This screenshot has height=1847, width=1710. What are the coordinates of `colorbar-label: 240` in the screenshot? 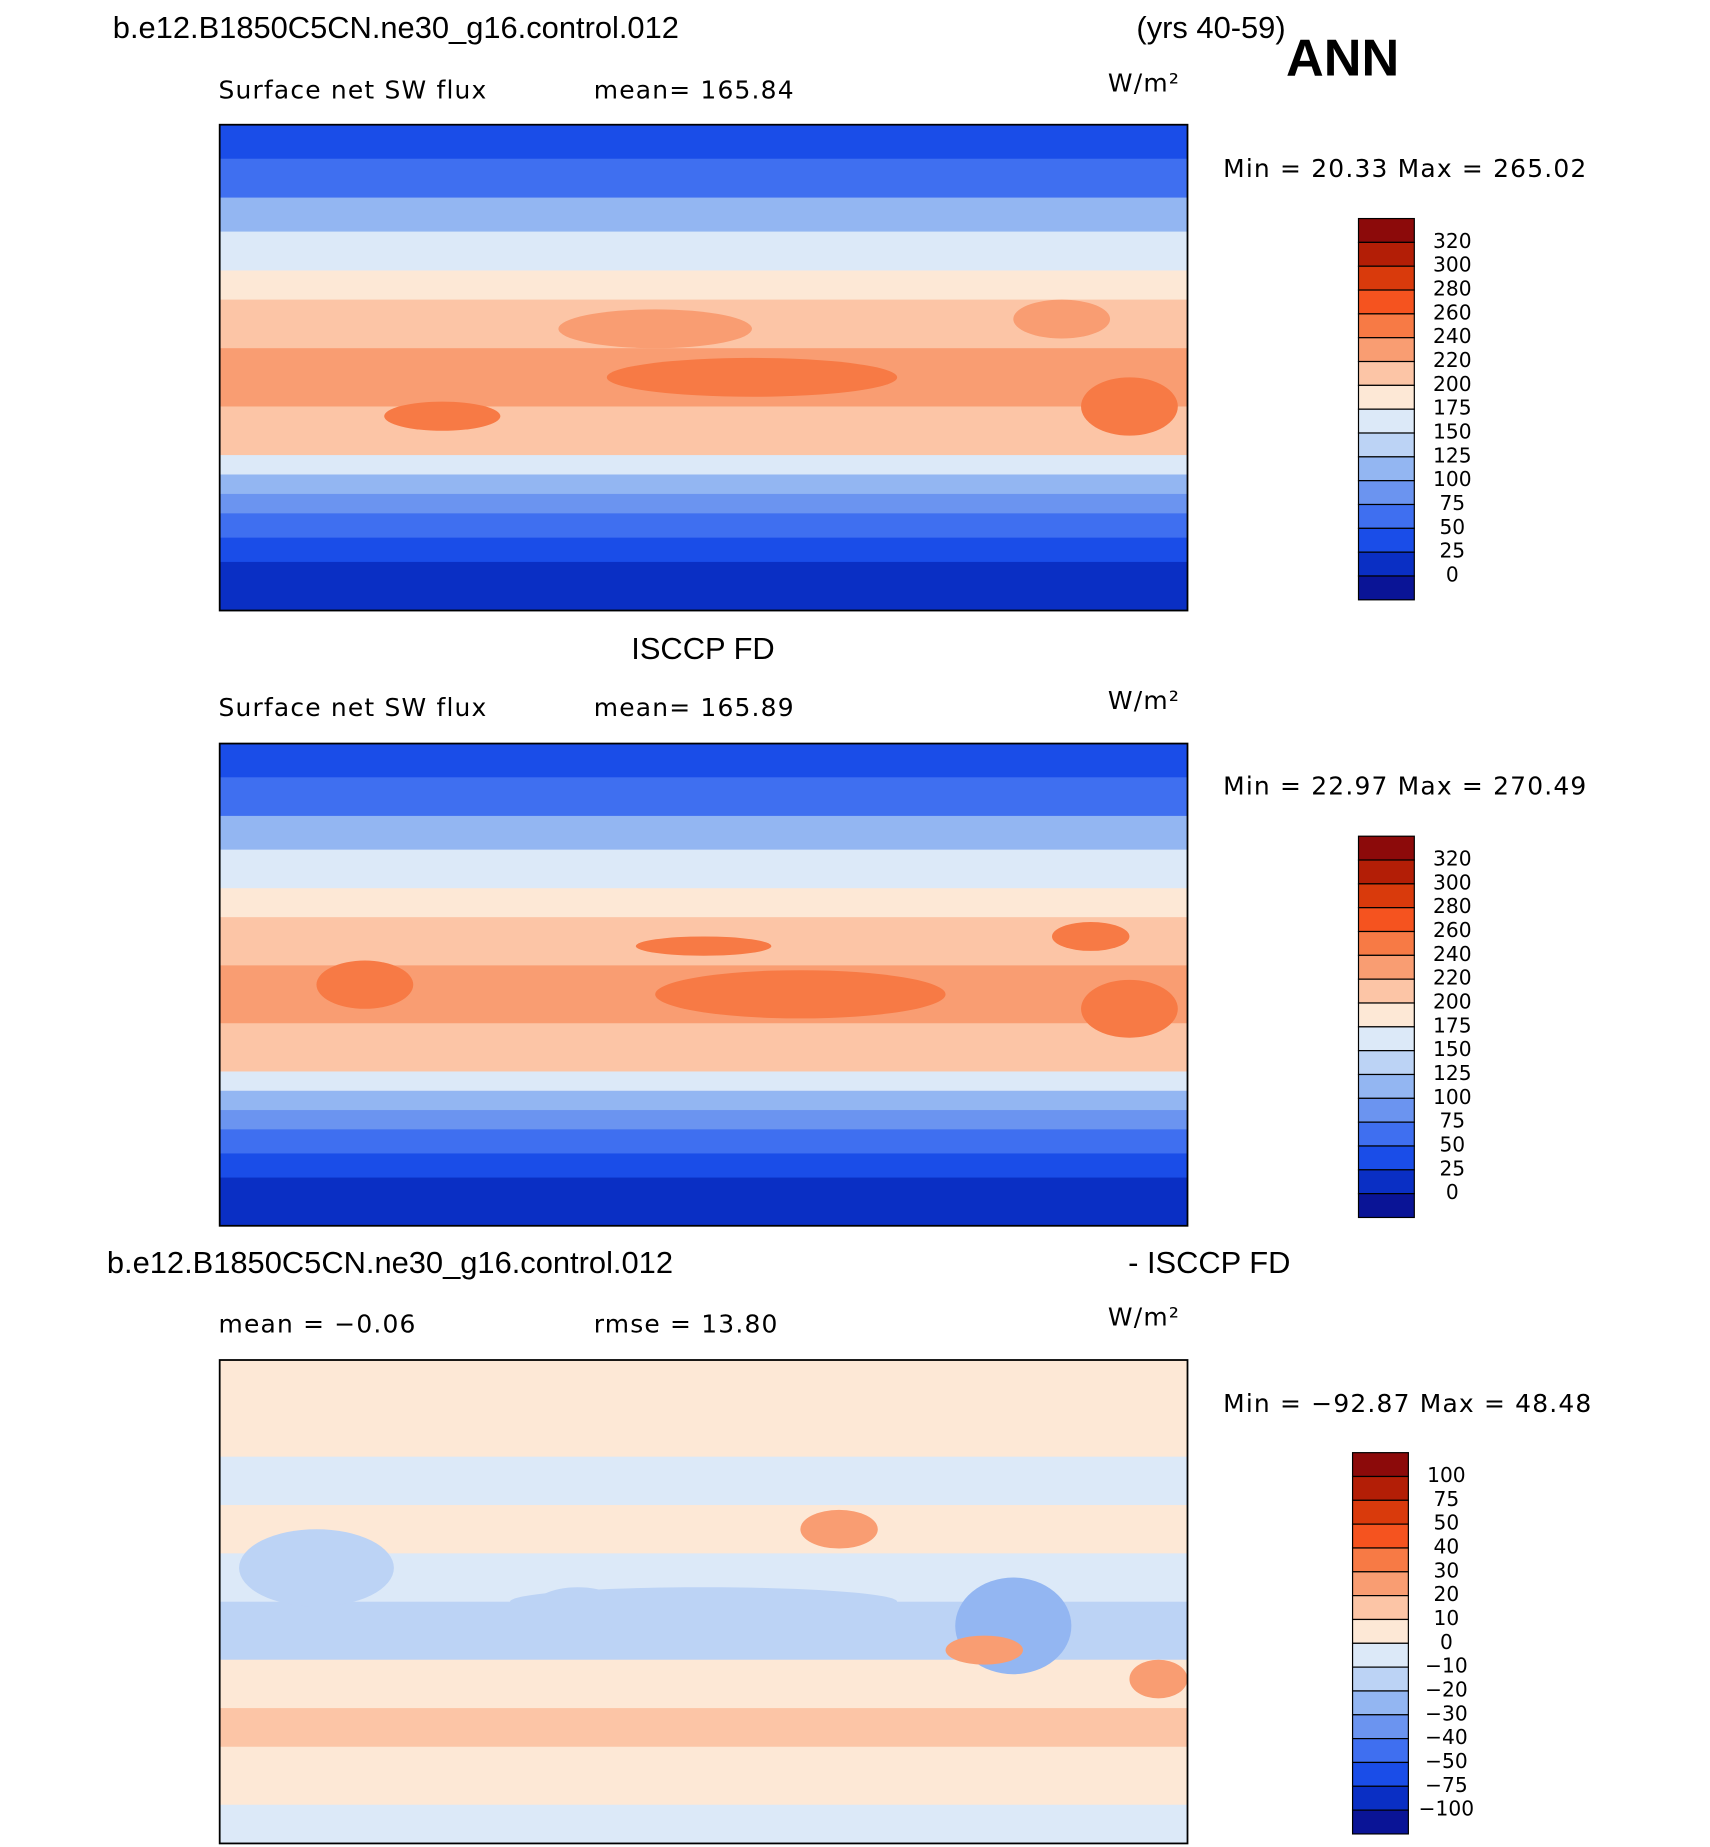 It's located at (1452, 336).